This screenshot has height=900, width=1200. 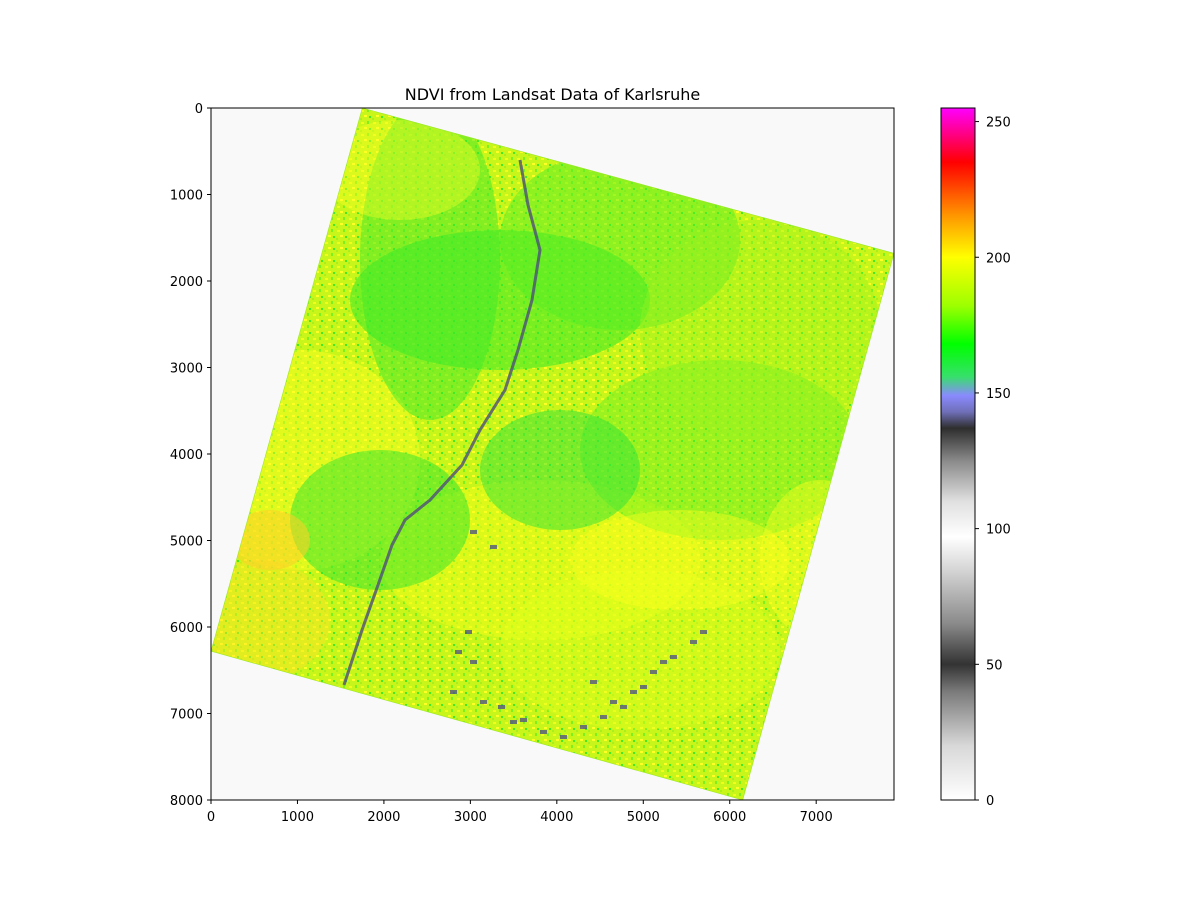 I want to click on y-tick-label: 3000, so click(x=186, y=369).